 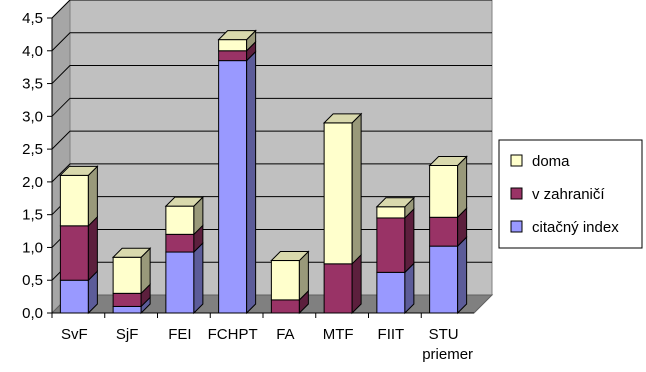 What do you see at coordinates (37, 166) in the screenshot?
I see `y-axis-ticks: 0,0 0,5 1,0 1,5 2,0 2,5 3,0 3,5 4,0 4,5` at bounding box center [37, 166].